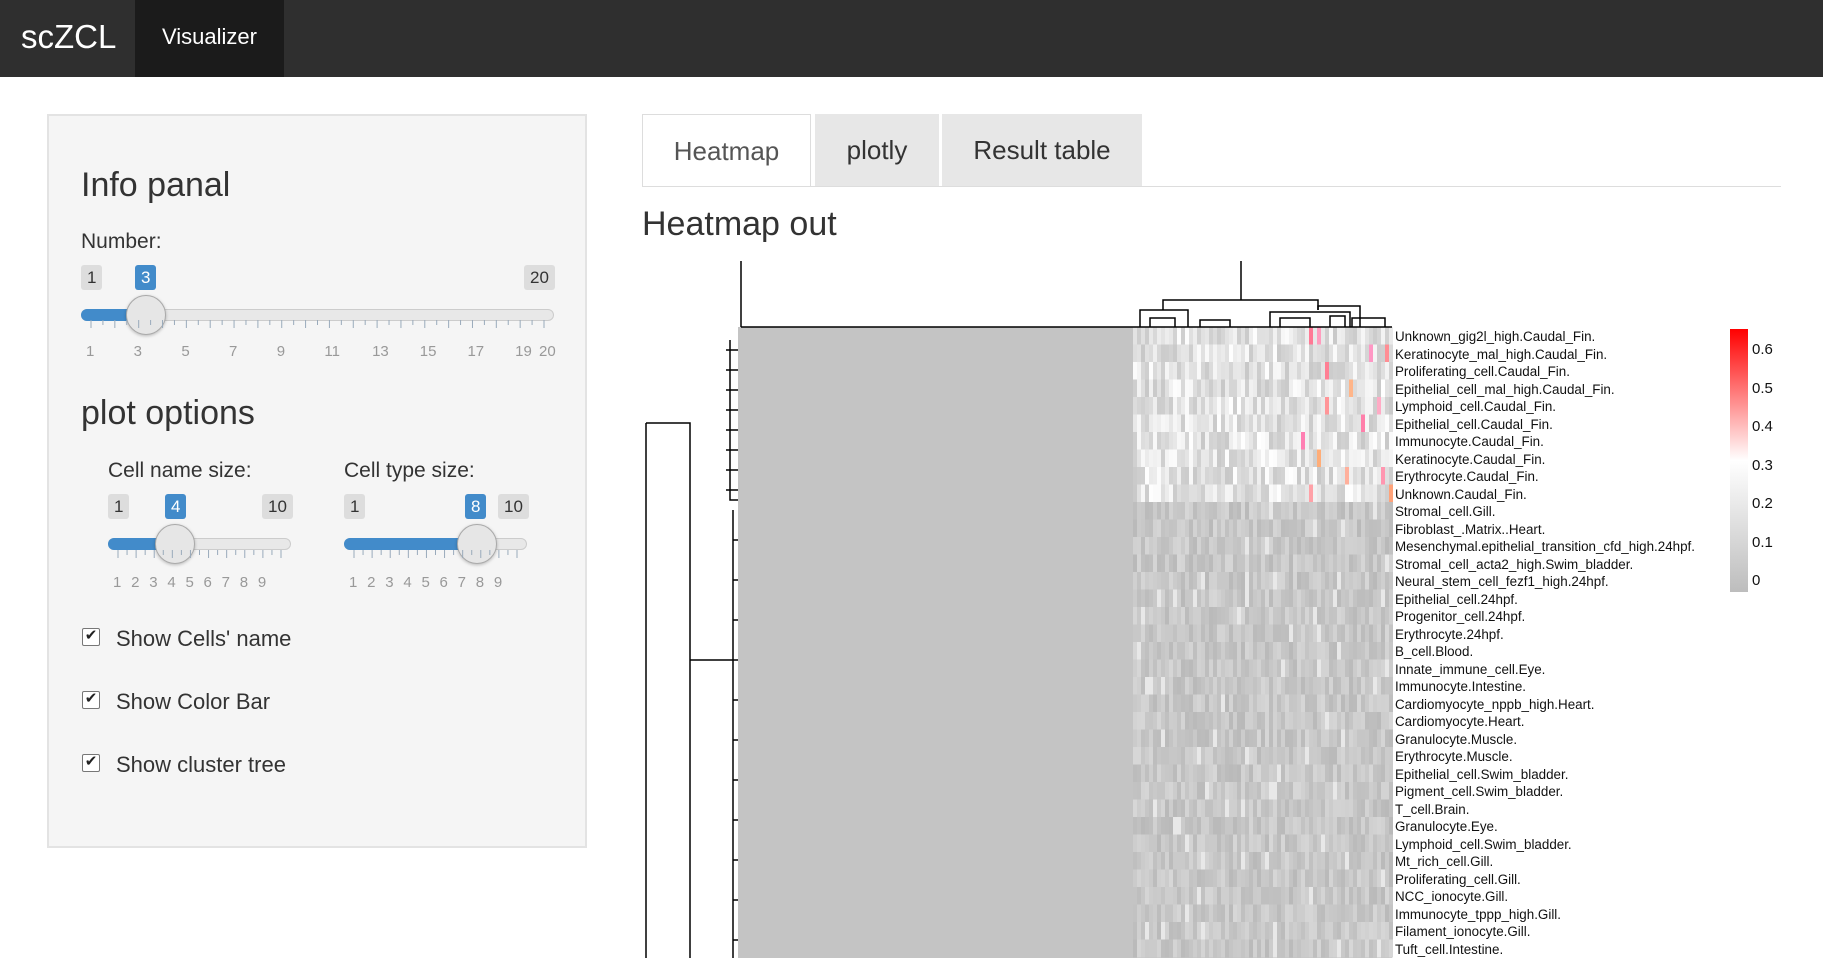 Image resolution: width=1823 pixels, height=958 pixels. I want to click on brand-title: scZCL, so click(69, 36).